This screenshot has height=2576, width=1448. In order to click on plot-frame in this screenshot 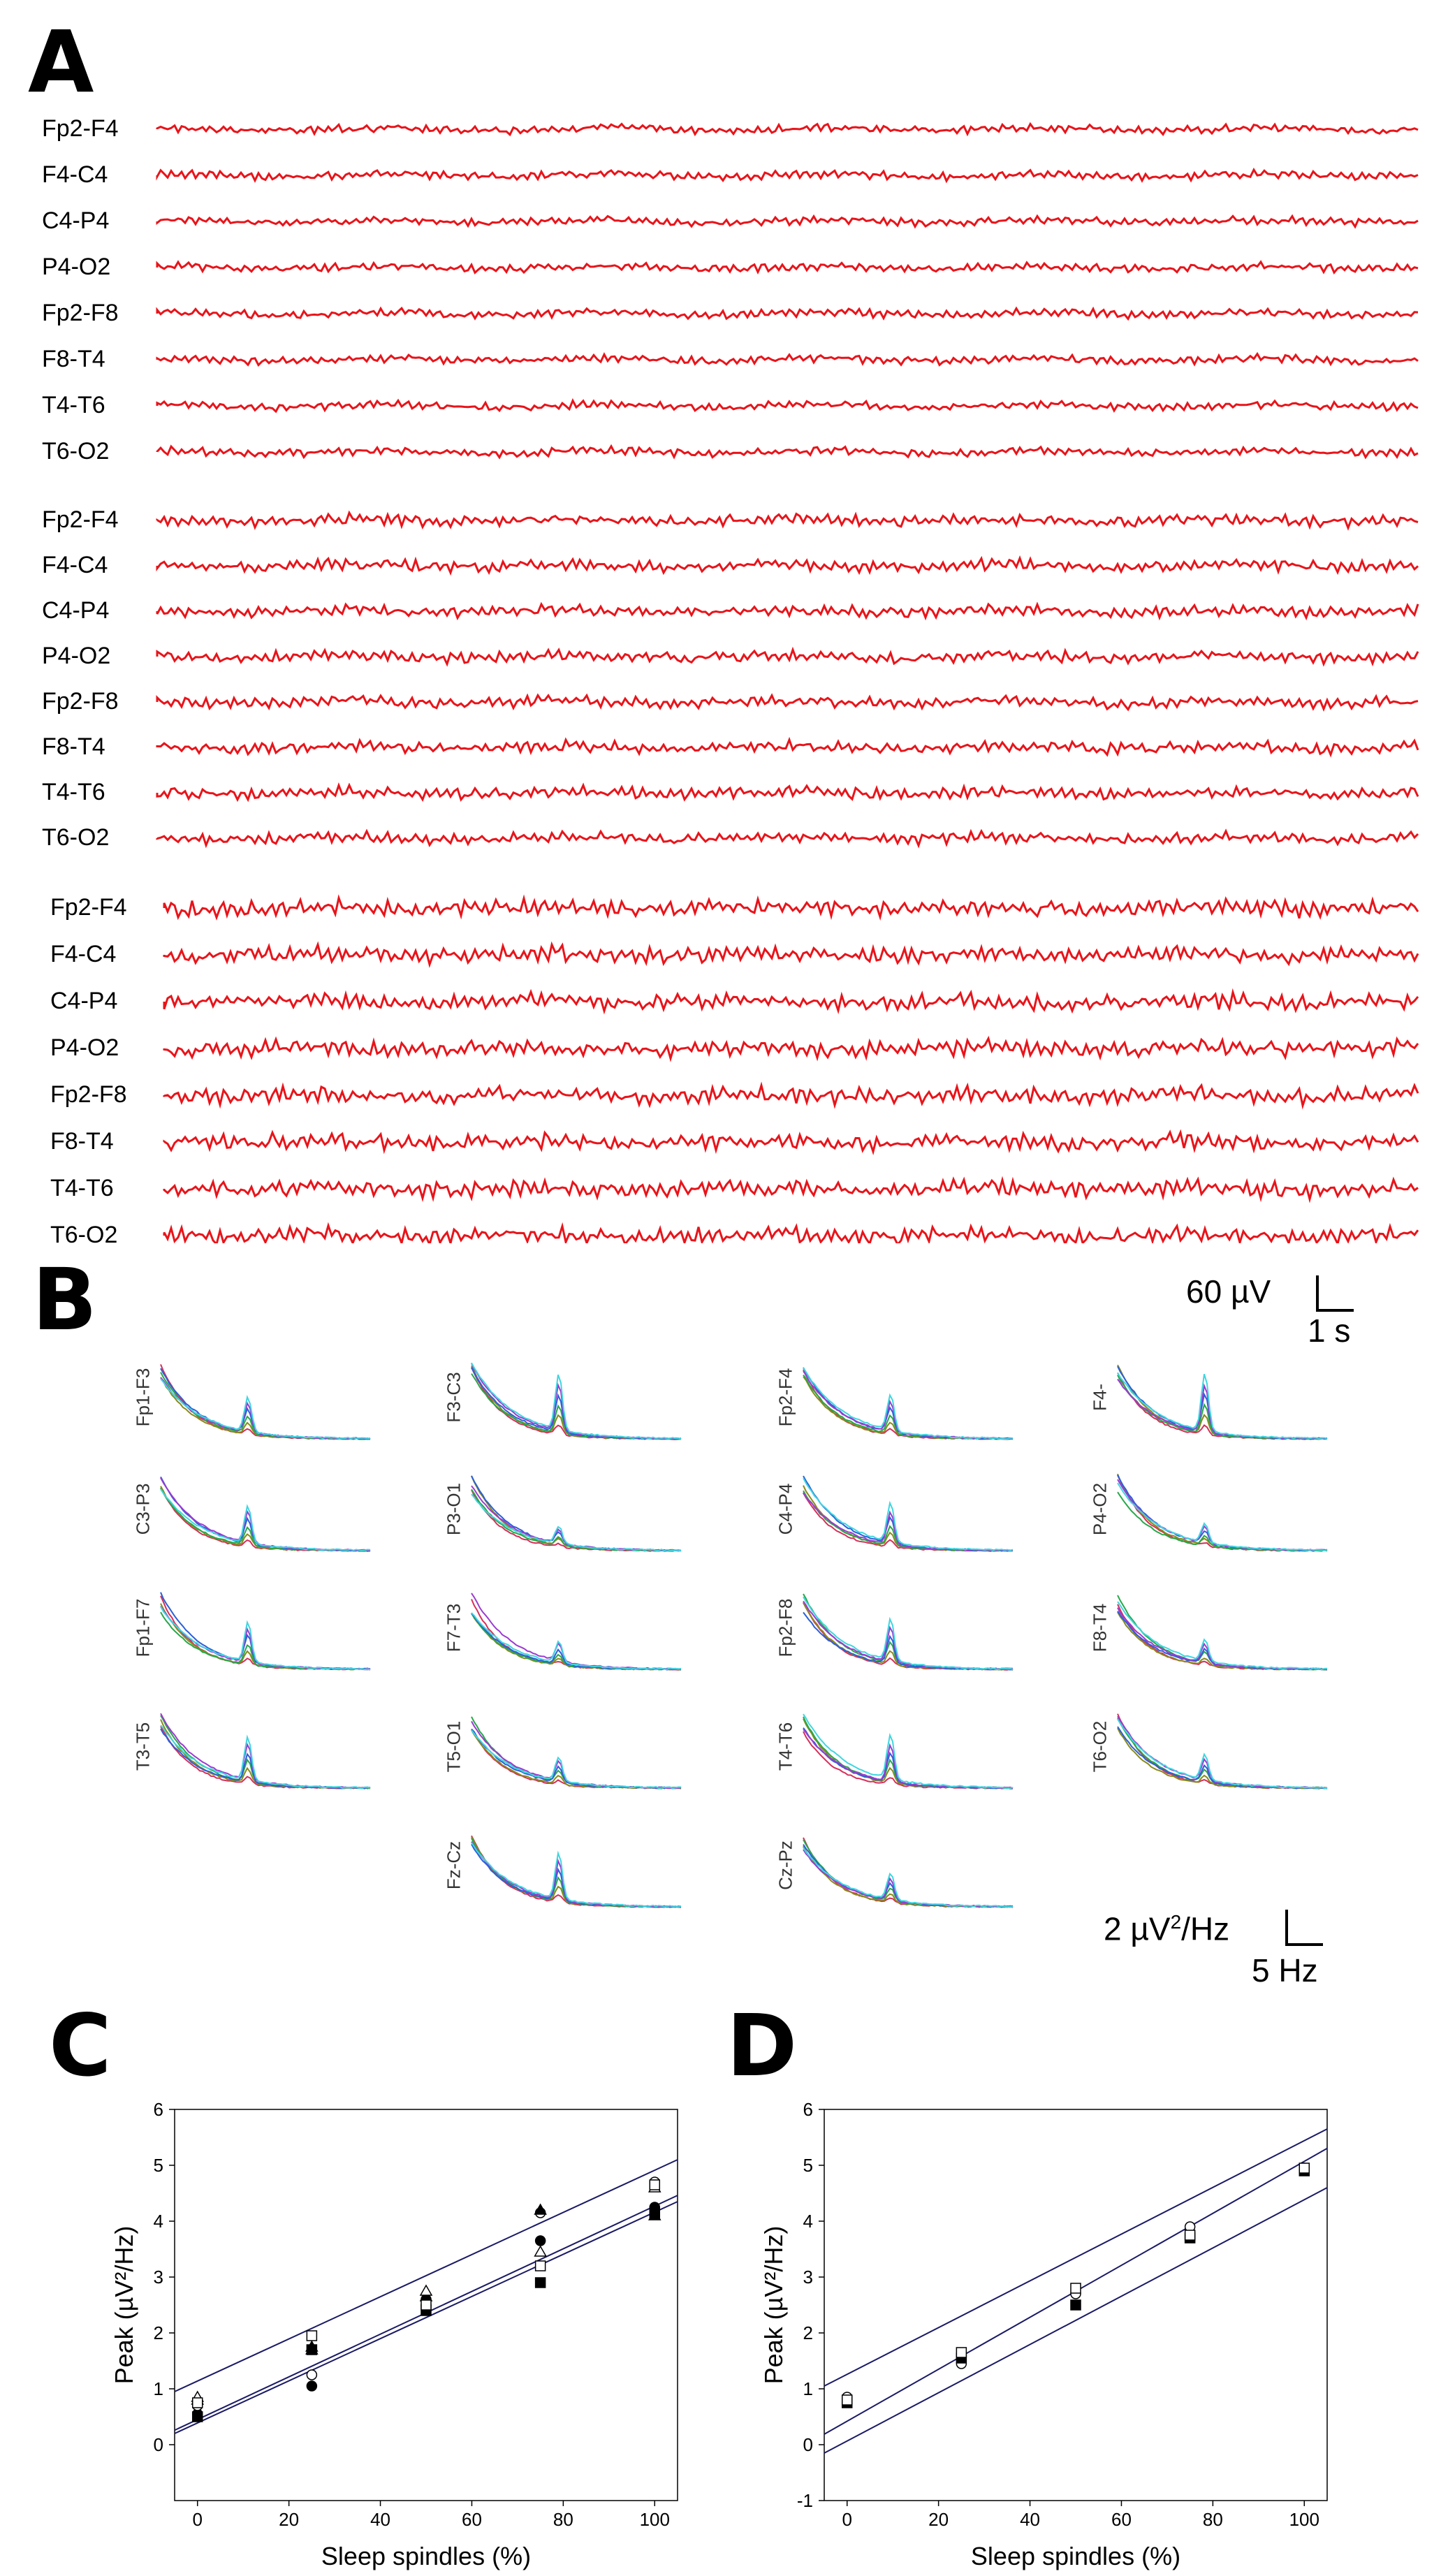, I will do `click(426, 2305)`.